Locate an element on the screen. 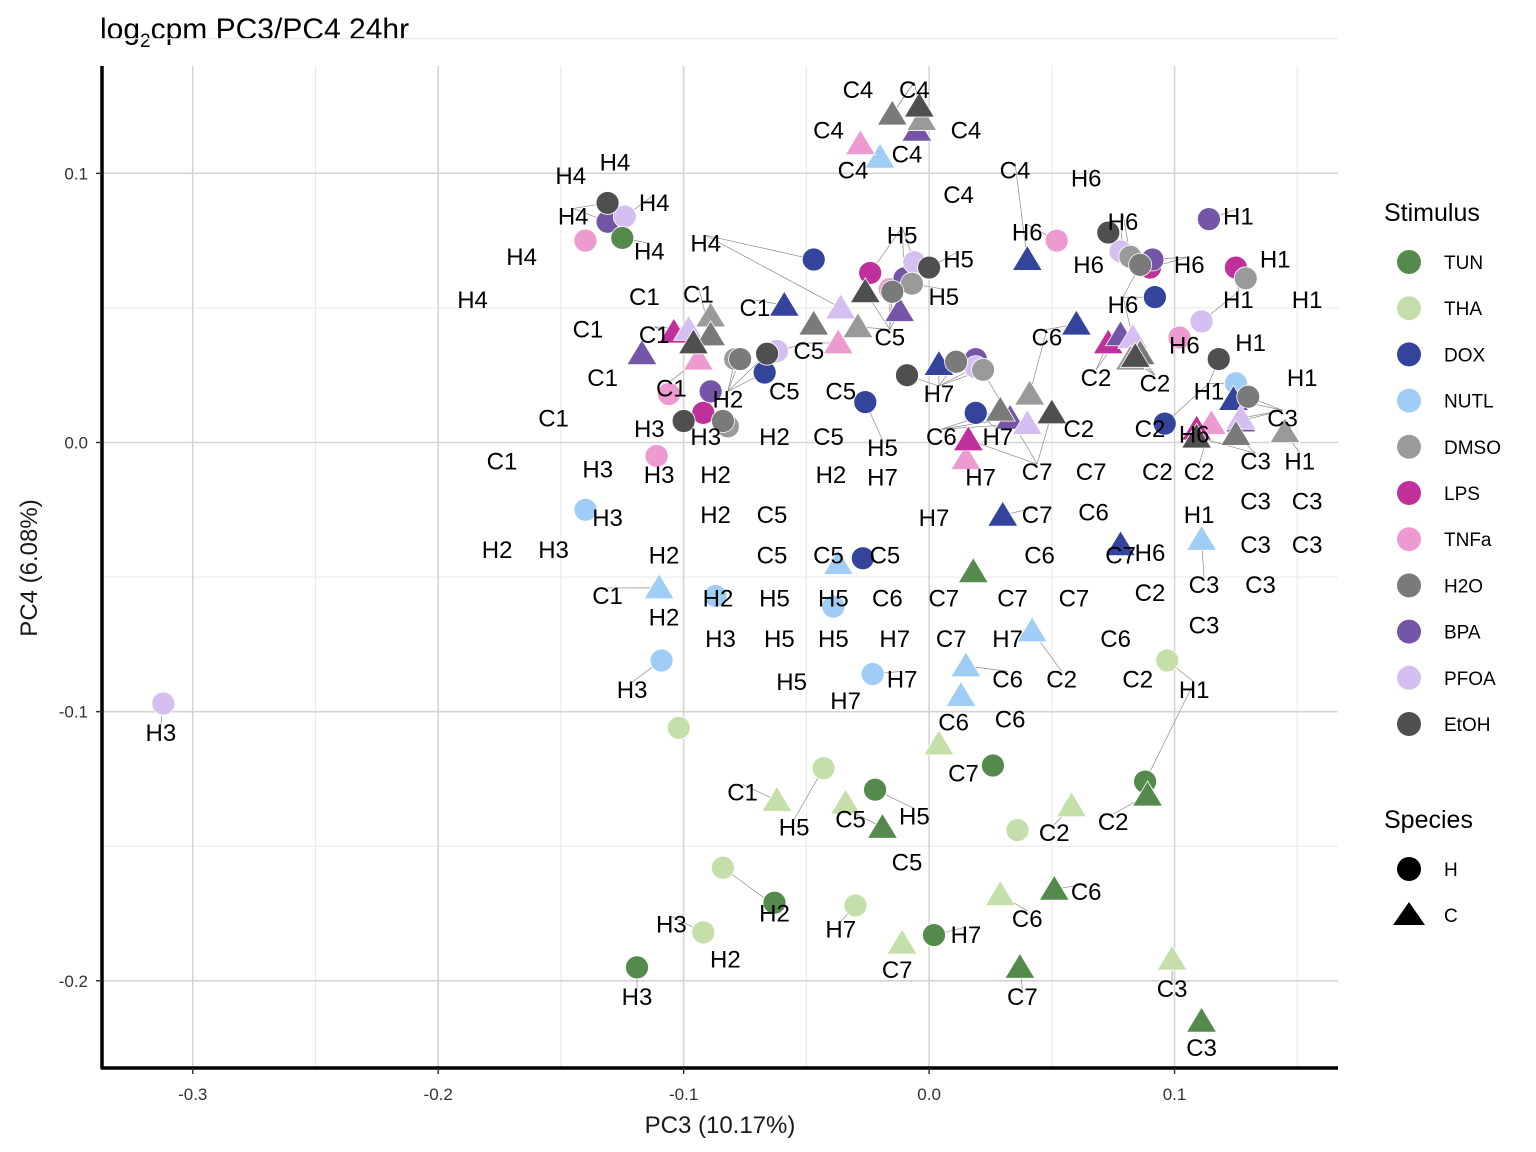 Image resolution: width=1536 pixels, height=1152 pixels. legend-species-title: Species is located at coordinates (1428, 820).